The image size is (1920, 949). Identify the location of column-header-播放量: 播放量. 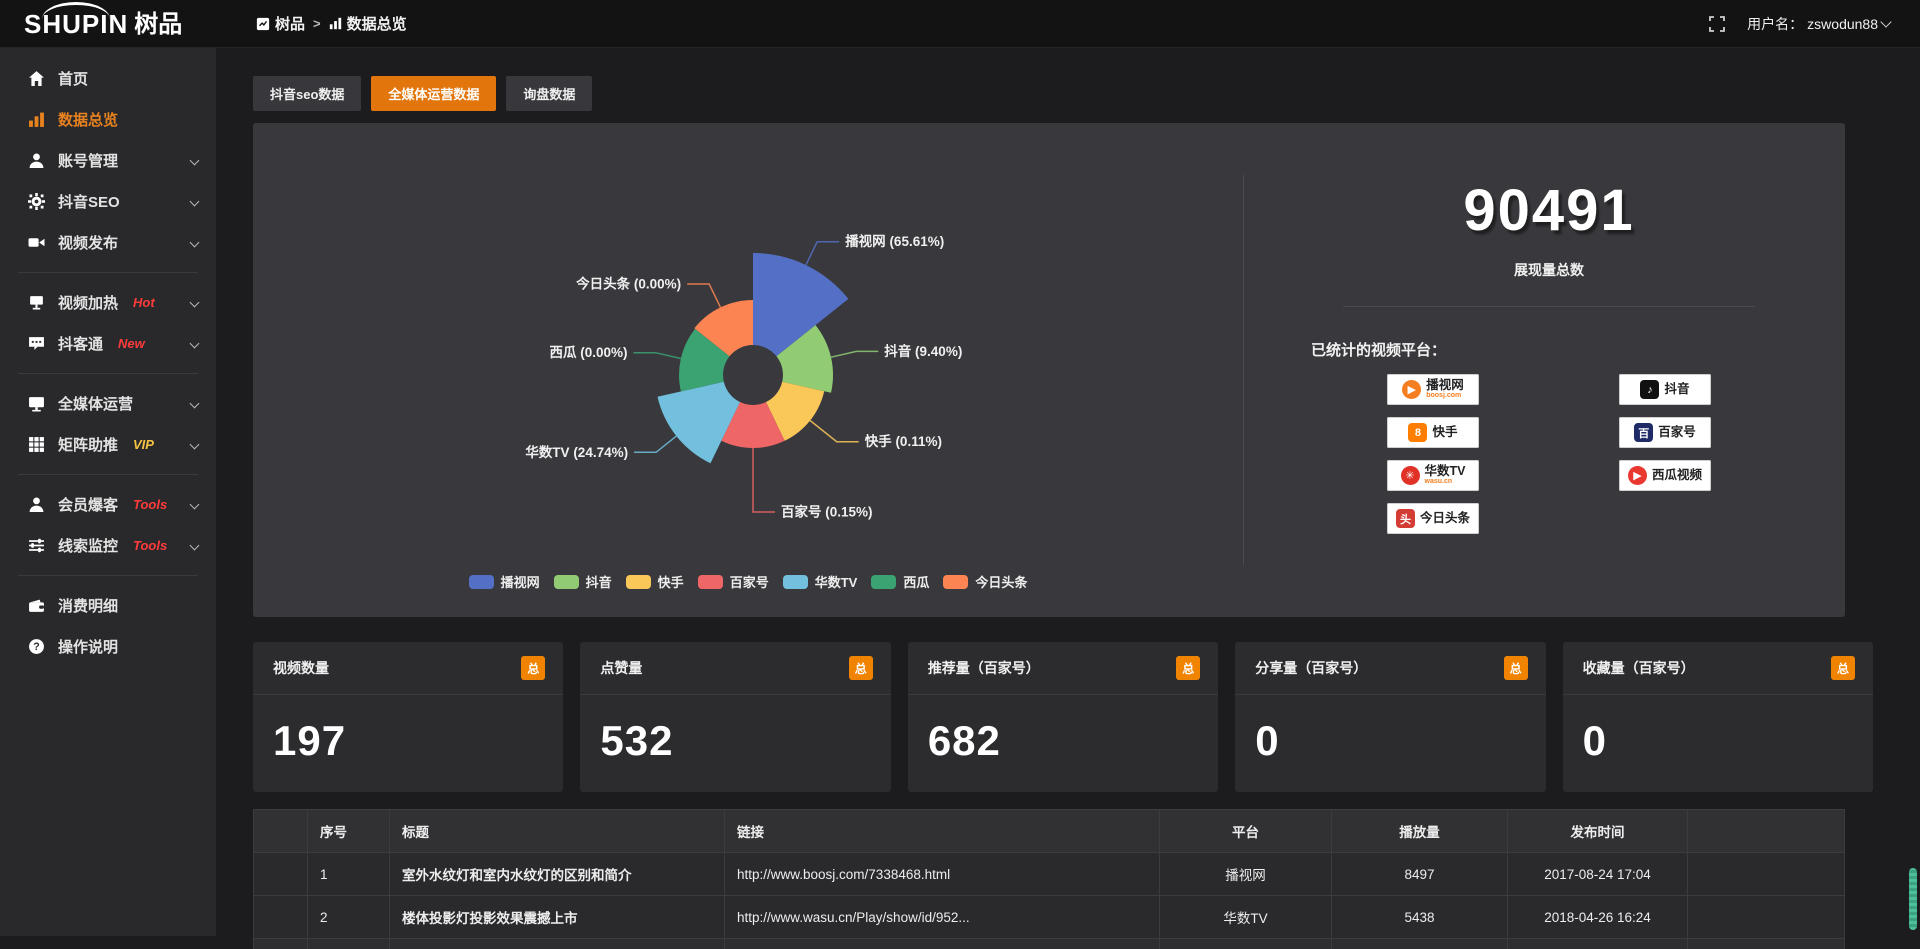
(1419, 831).